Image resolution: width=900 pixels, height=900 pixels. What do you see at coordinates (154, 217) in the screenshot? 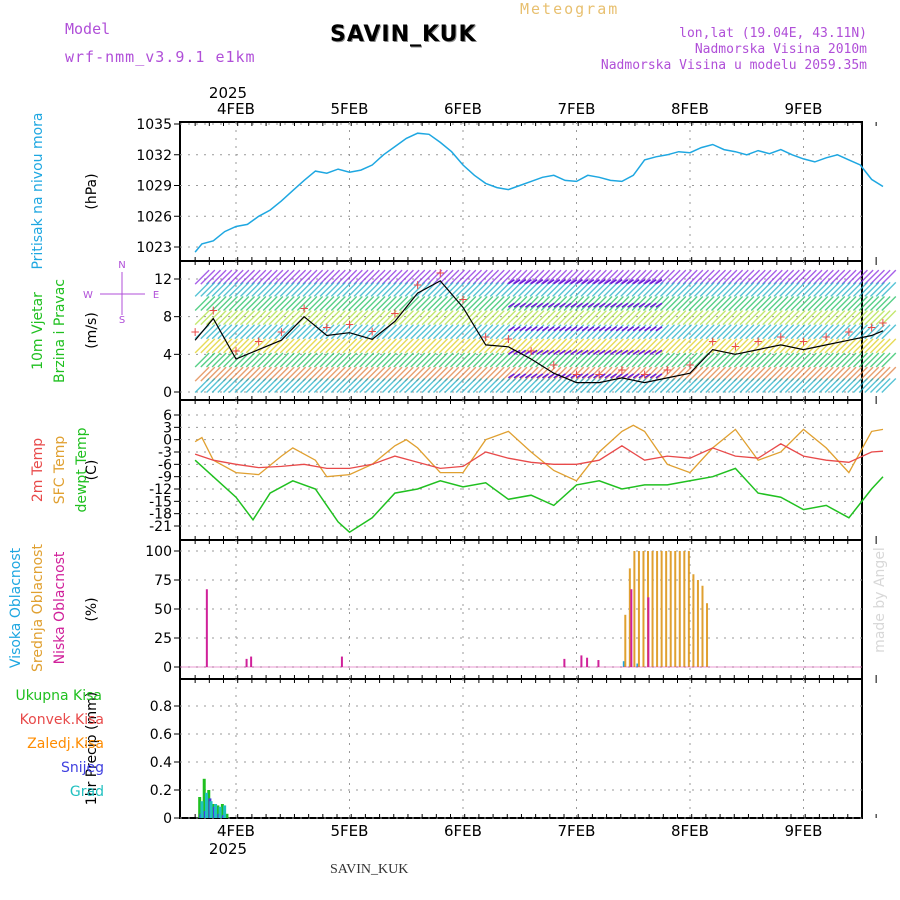
I see `y-tick-label: 1026` at bounding box center [154, 217].